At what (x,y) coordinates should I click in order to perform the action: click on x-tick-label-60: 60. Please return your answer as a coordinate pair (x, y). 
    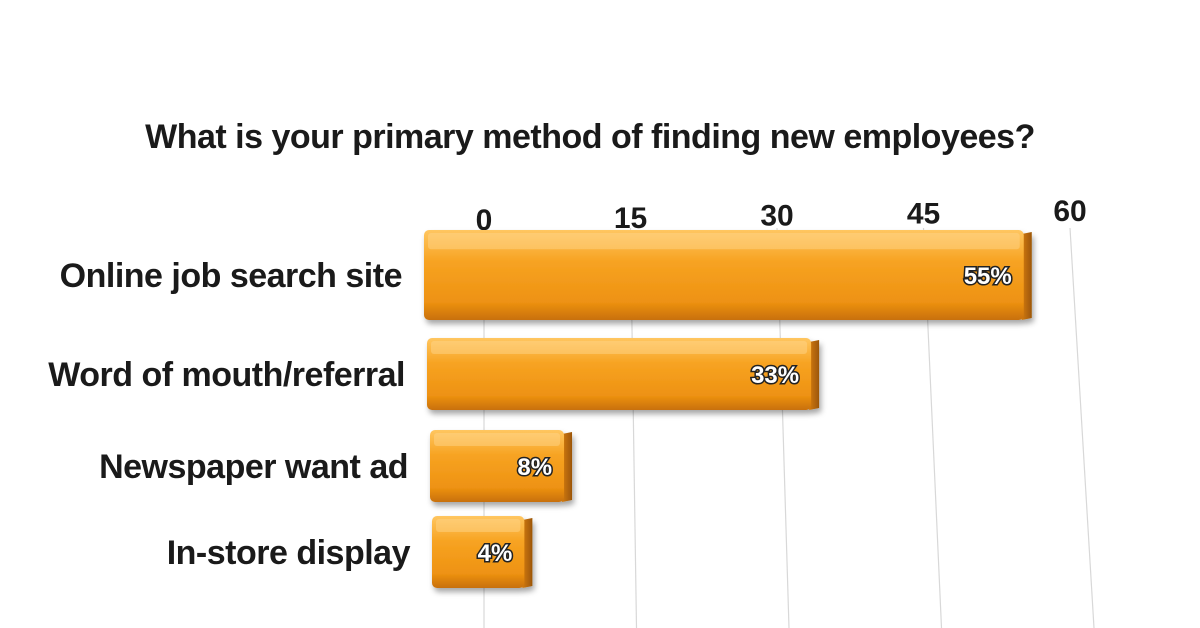
    Looking at the image, I should click on (1069, 211).